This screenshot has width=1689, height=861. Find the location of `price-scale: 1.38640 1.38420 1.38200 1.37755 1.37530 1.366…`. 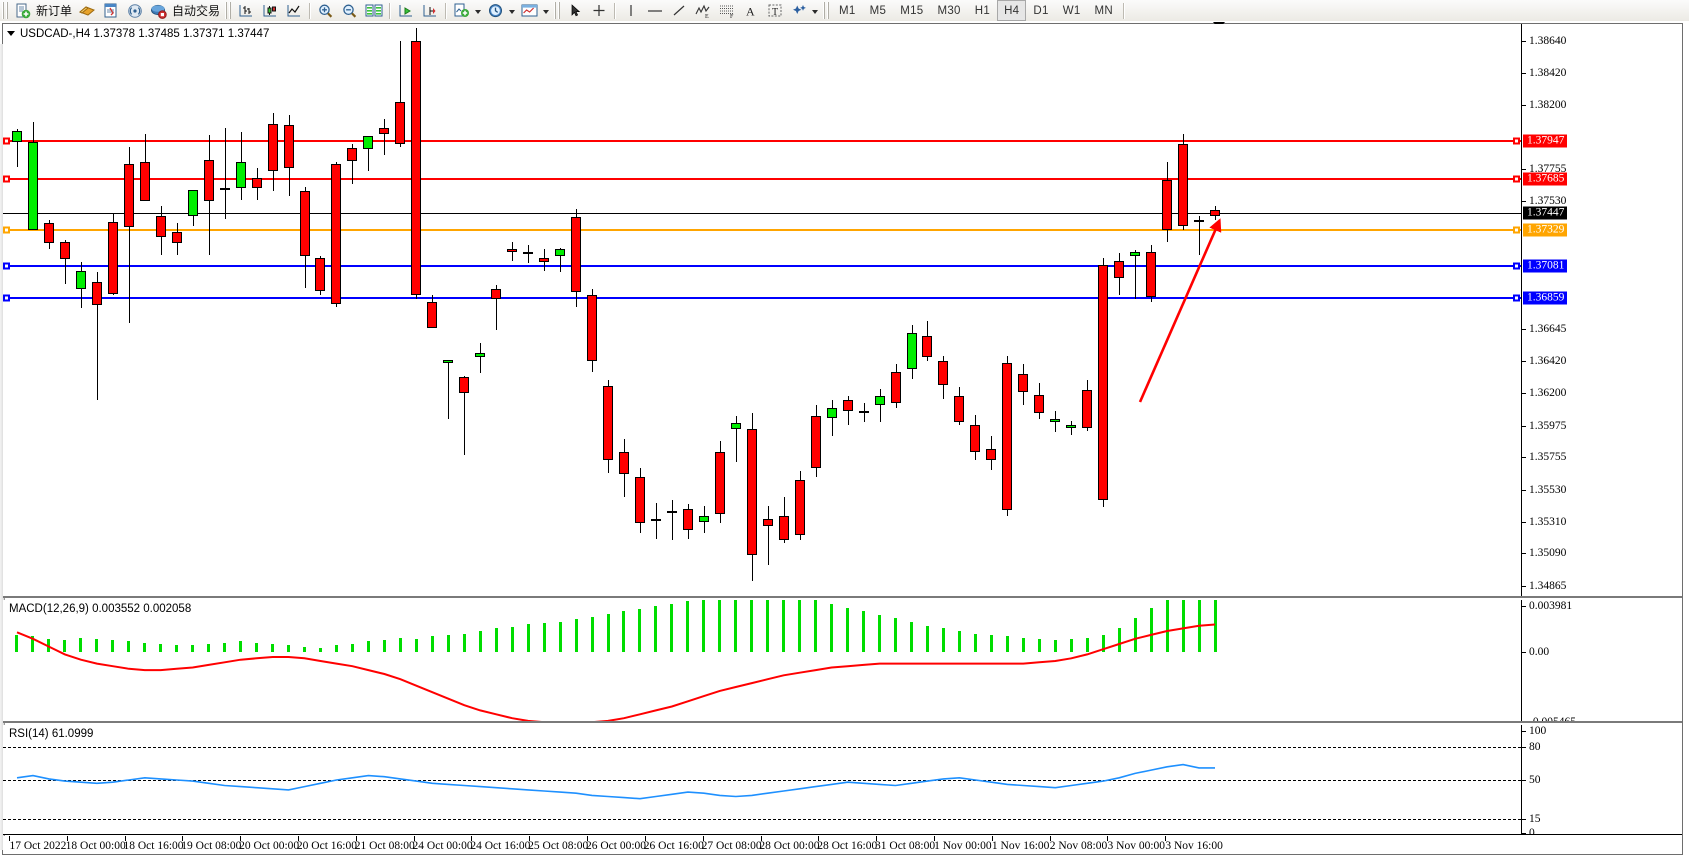

price-scale: 1.38640 1.38420 1.38200 1.37755 1.37530 1.366… is located at coordinates (1602, 310).